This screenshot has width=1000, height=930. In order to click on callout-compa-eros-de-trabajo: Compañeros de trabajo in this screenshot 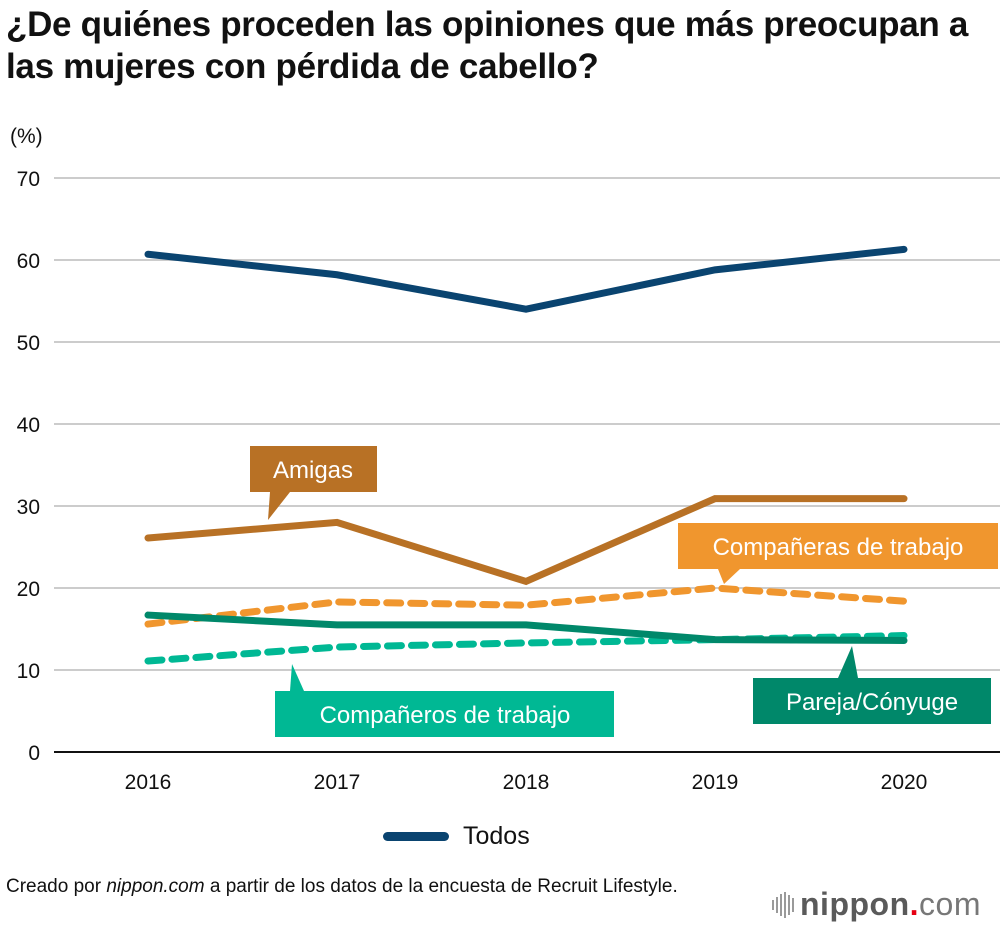, I will do `click(444, 700)`.